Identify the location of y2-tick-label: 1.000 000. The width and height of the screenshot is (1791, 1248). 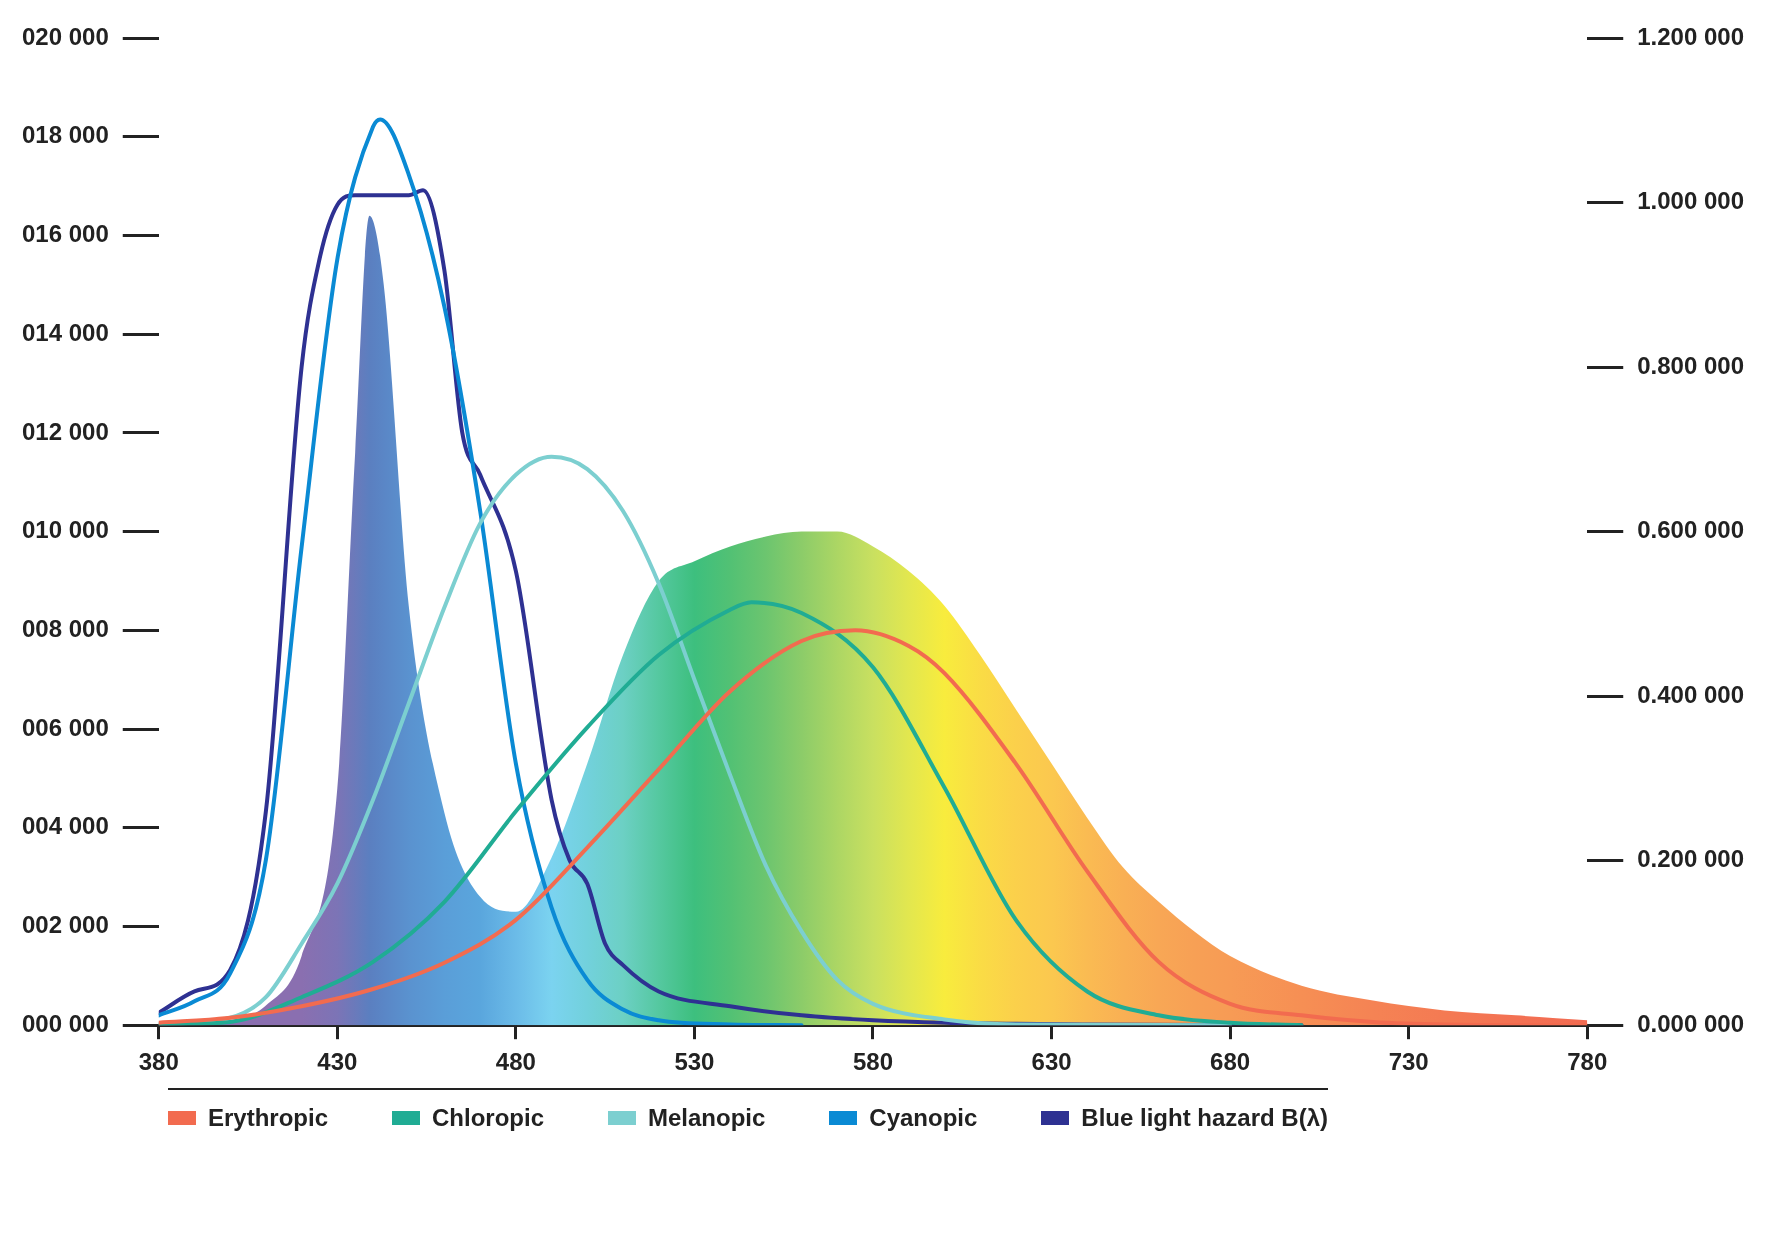
(1691, 201).